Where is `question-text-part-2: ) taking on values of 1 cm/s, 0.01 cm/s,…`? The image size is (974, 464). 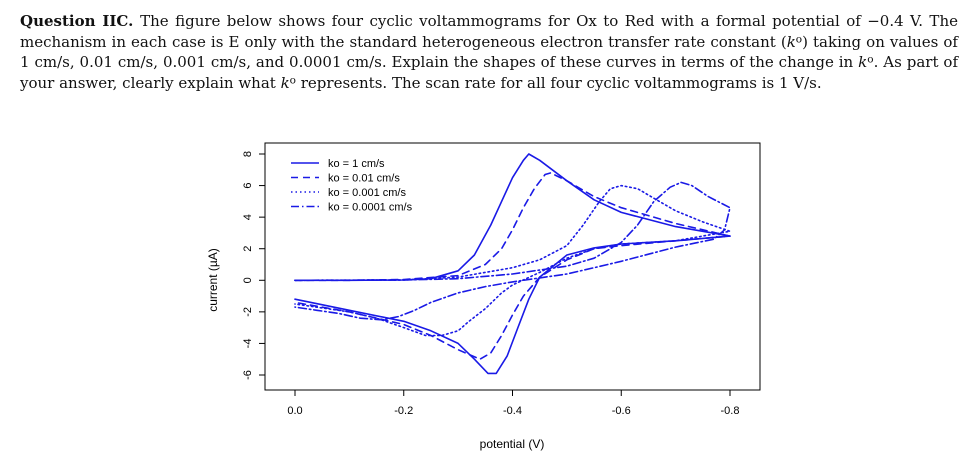 question-text-part-2: ) taking on values of 1 cm/s, 0.01 cm/s,… is located at coordinates (489, 52).